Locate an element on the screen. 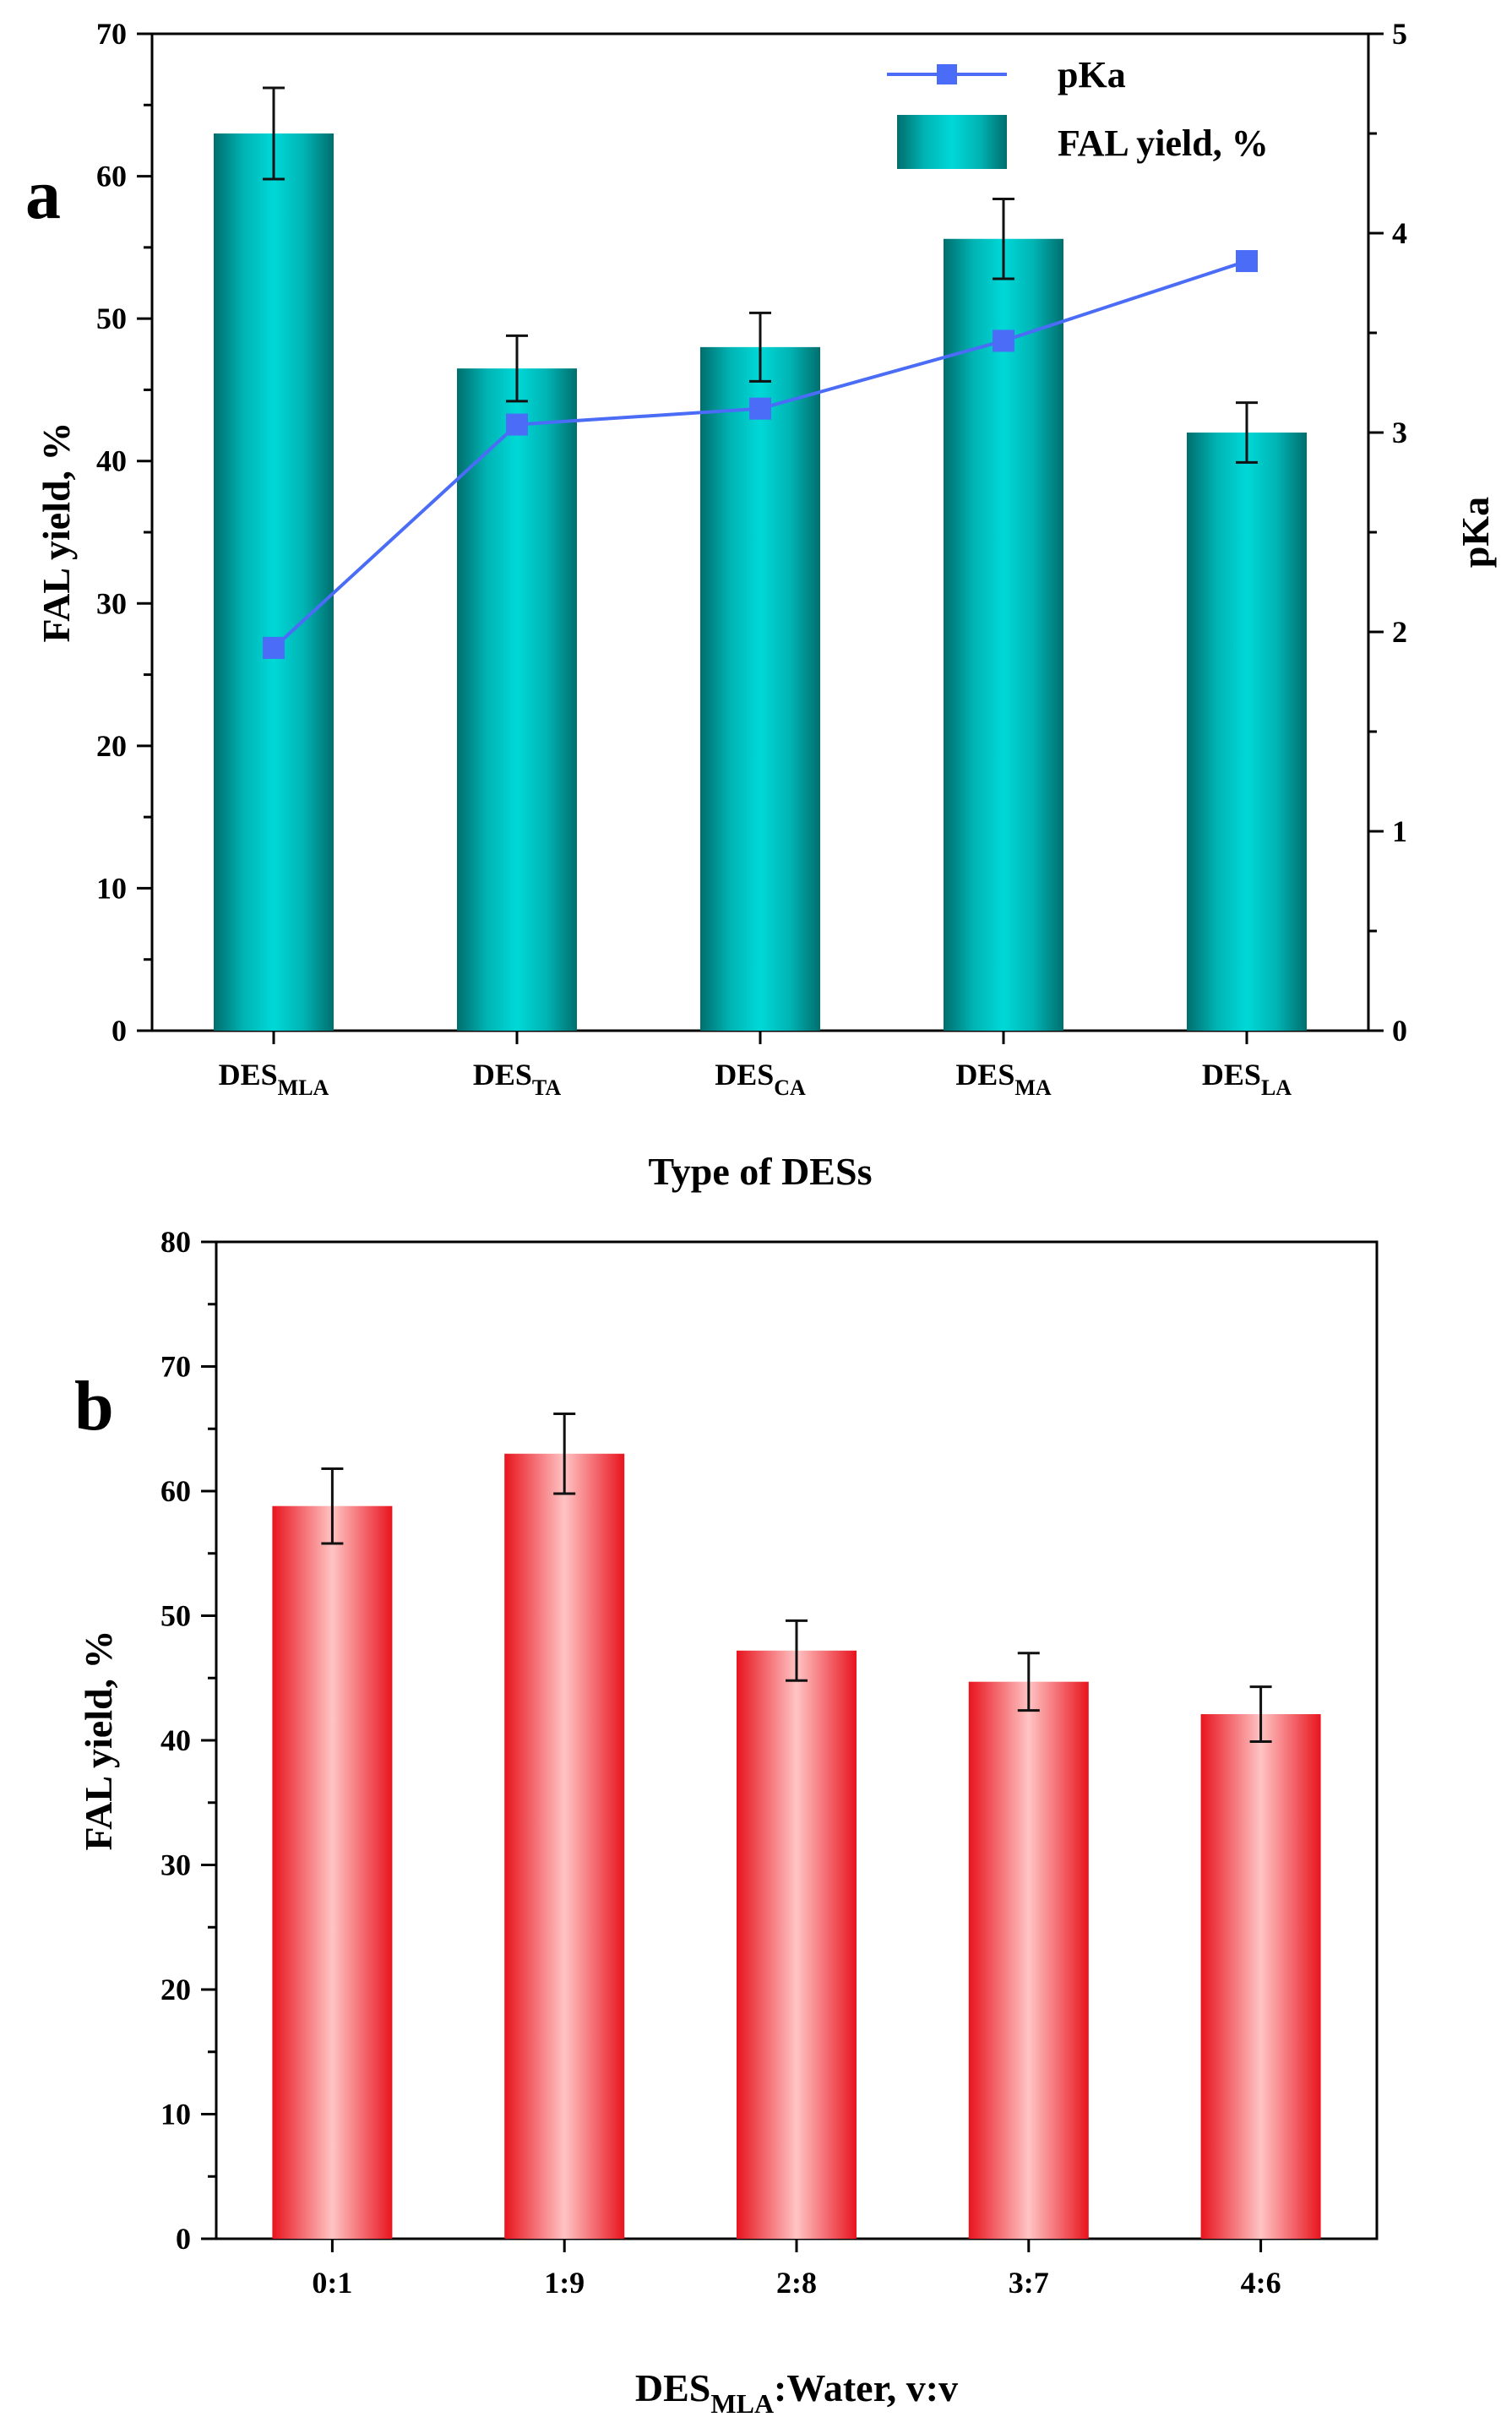 This screenshot has width=1512, height=2428. left-axis-b: 0 10 20 30 40 50 60 70 80 is located at coordinates (188, 1740).